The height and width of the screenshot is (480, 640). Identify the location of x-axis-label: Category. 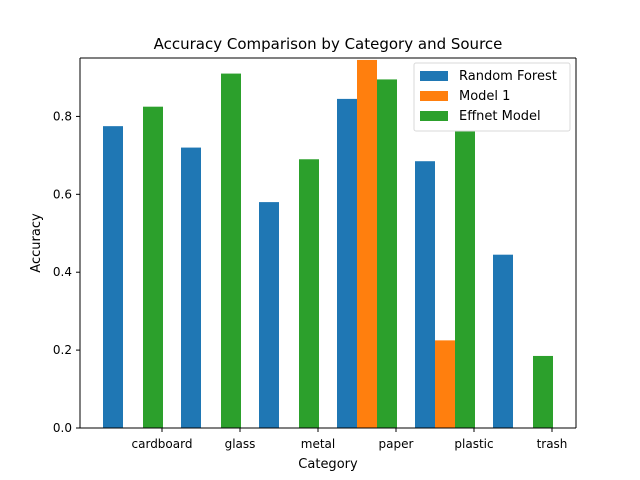
(328, 464).